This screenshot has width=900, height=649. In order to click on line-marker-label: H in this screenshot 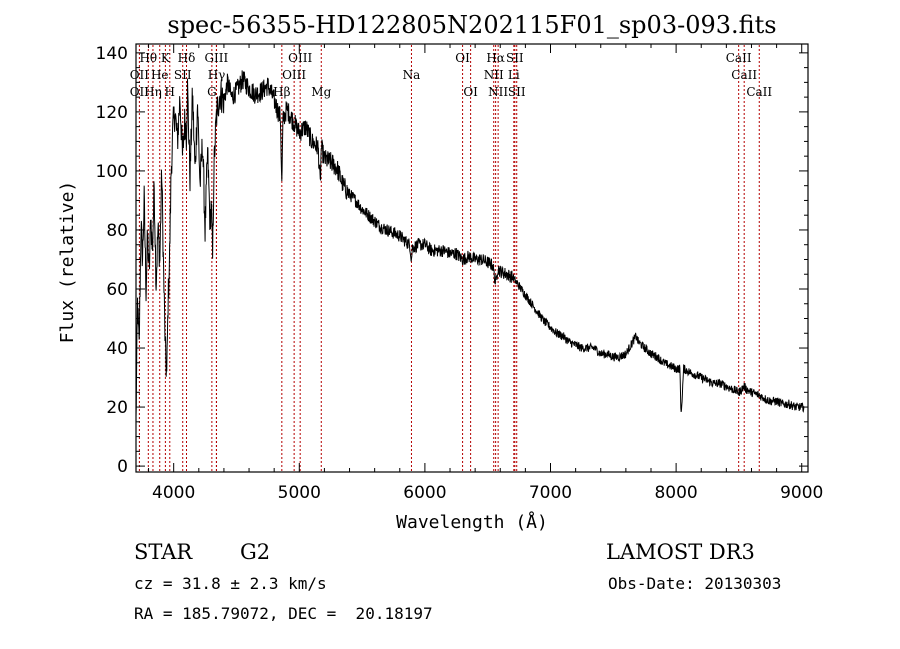, I will do `click(170, 92)`.